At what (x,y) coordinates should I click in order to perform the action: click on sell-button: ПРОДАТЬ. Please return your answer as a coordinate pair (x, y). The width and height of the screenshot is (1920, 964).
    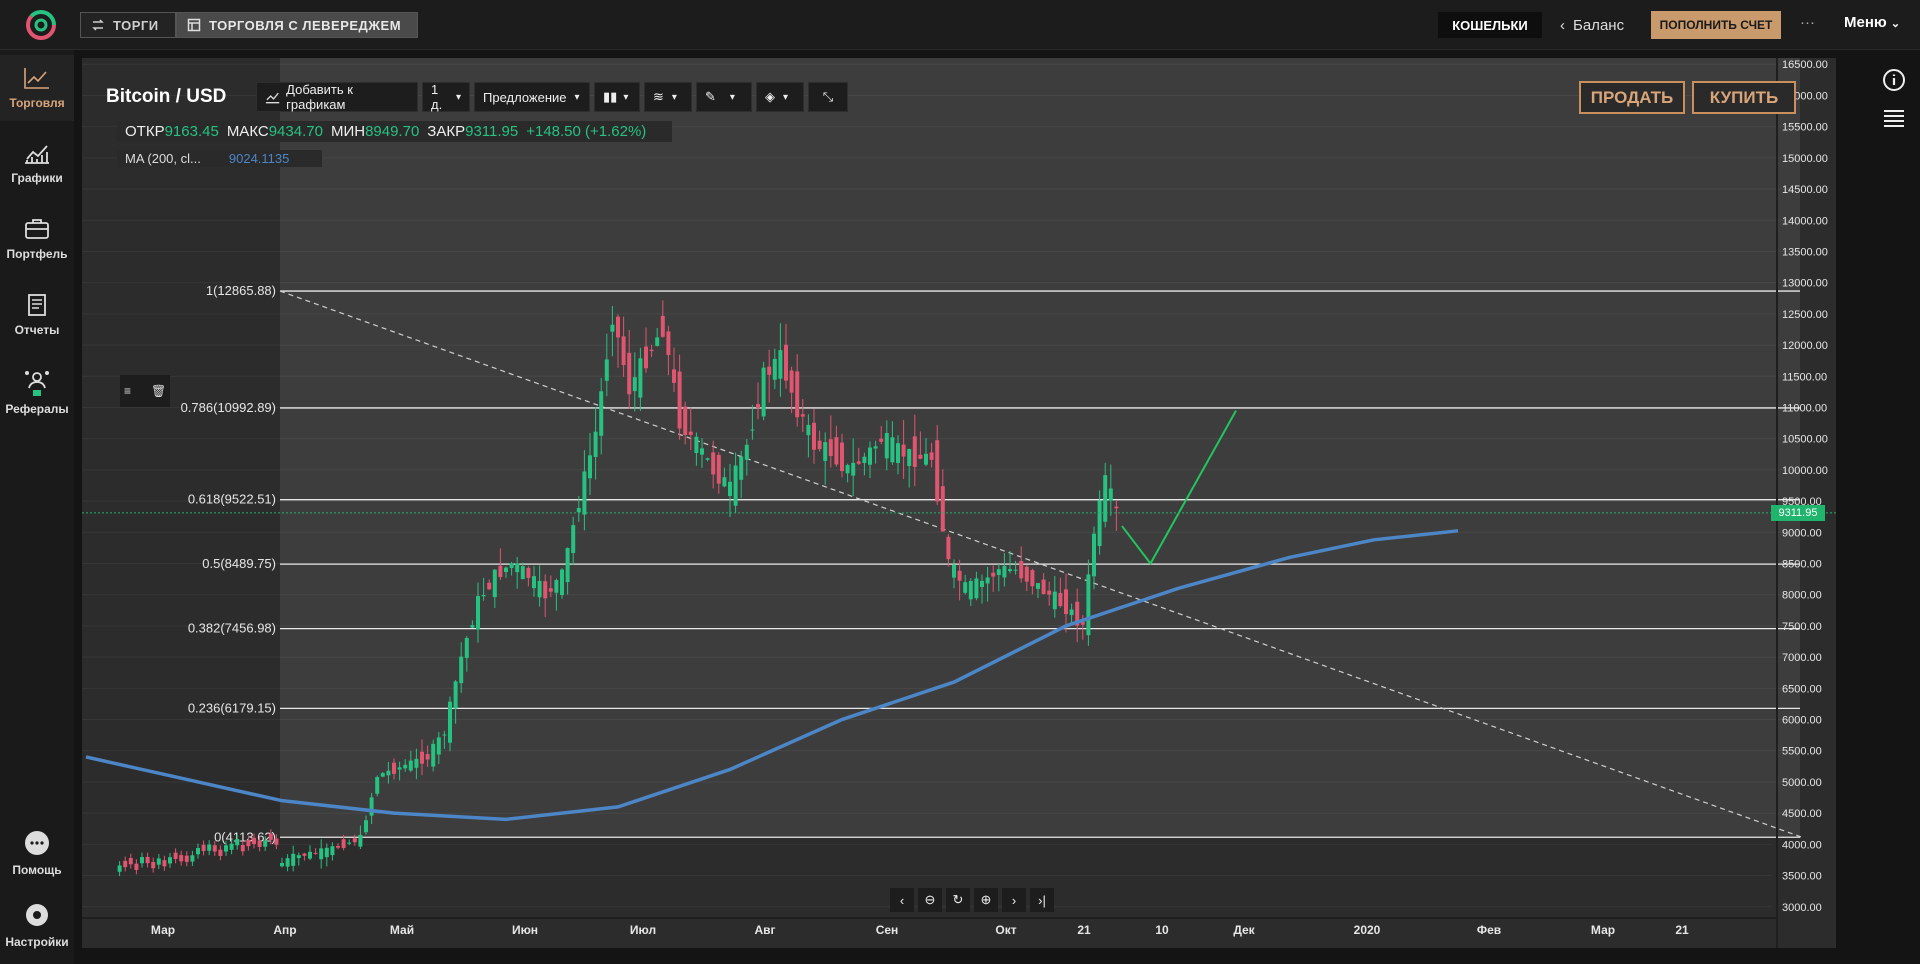
    Looking at the image, I should click on (1632, 97).